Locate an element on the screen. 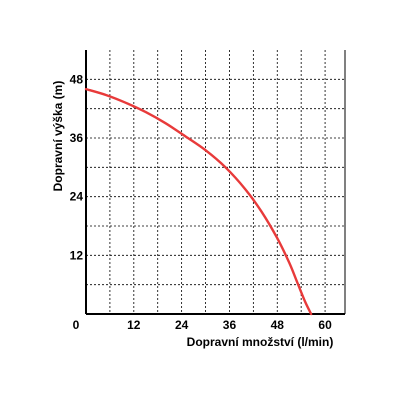 The height and width of the screenshot is (400, 400). y-axis-title: Dopravní výška (m) is located at coordinates (58, 136).